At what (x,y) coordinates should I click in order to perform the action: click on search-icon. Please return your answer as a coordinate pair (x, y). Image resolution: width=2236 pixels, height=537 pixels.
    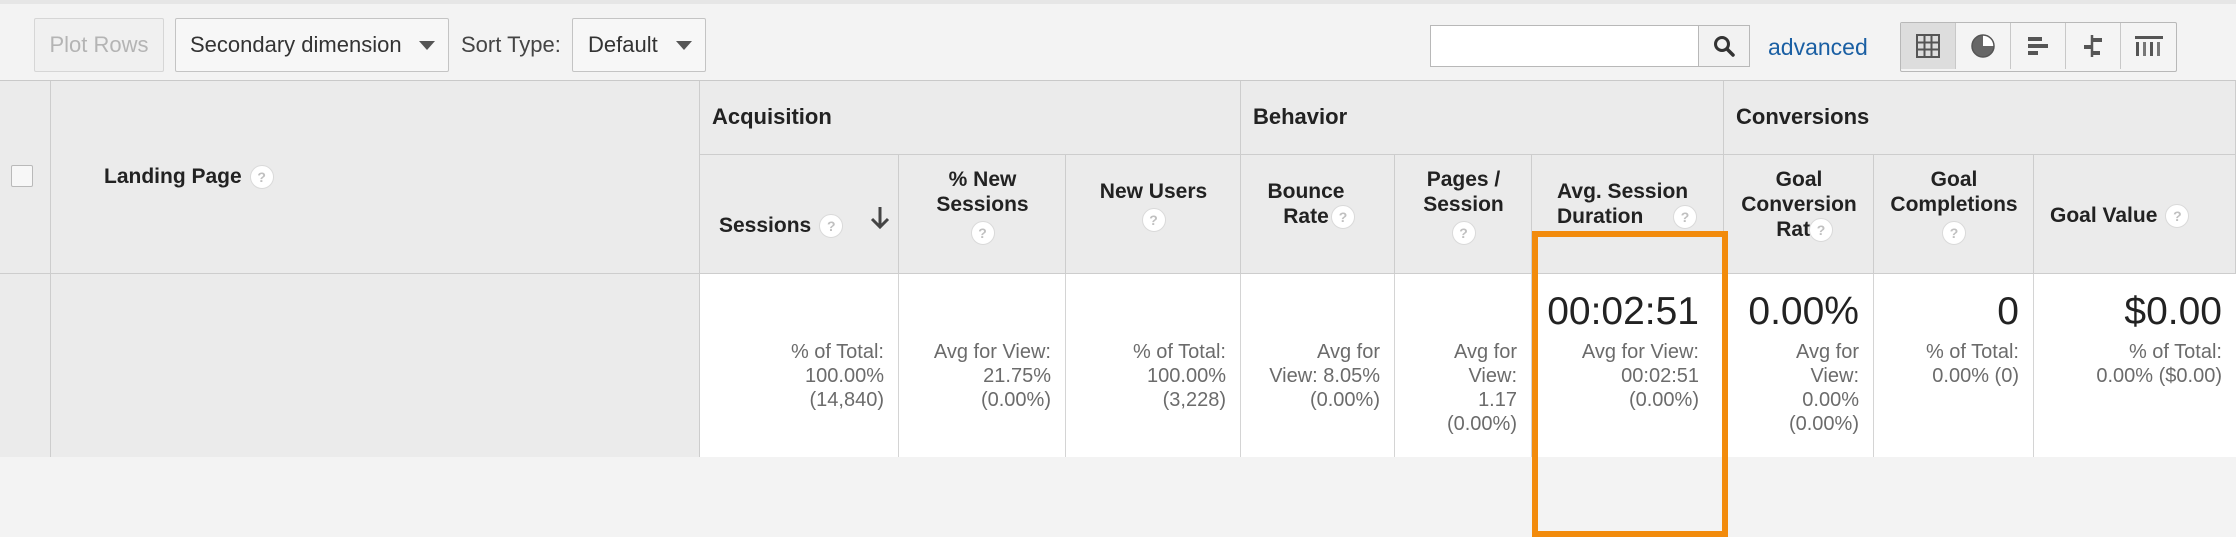
    Looking at the image, I should click on (1724, 46).